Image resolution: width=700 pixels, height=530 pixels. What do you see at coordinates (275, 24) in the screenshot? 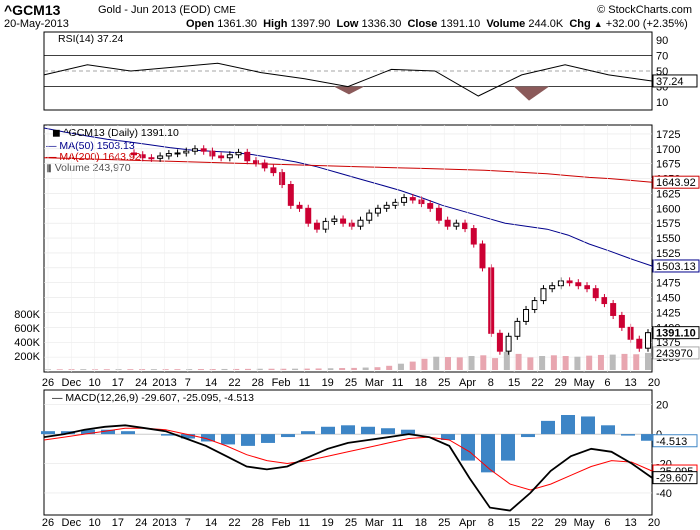
I see `high-label: High` at bounding box center [275, 24].